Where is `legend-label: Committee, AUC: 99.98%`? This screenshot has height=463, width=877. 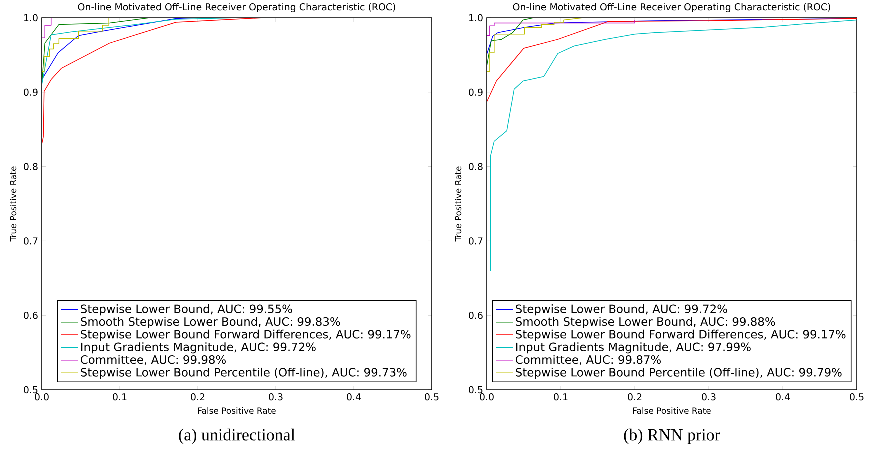
legend-label: Committee, AUC: 99.98% is located at coordinates (153, 360).